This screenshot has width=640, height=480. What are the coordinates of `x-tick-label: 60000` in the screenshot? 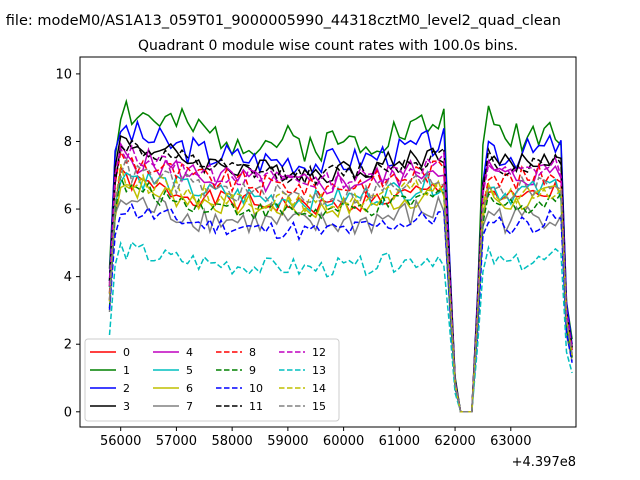 It's located at (343, 441).